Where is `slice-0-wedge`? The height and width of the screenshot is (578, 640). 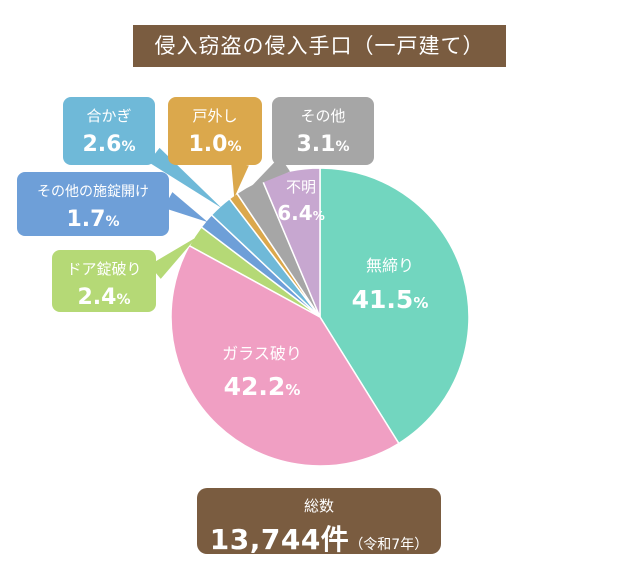
slice-0-wedge is located at coordinates (394, 306).